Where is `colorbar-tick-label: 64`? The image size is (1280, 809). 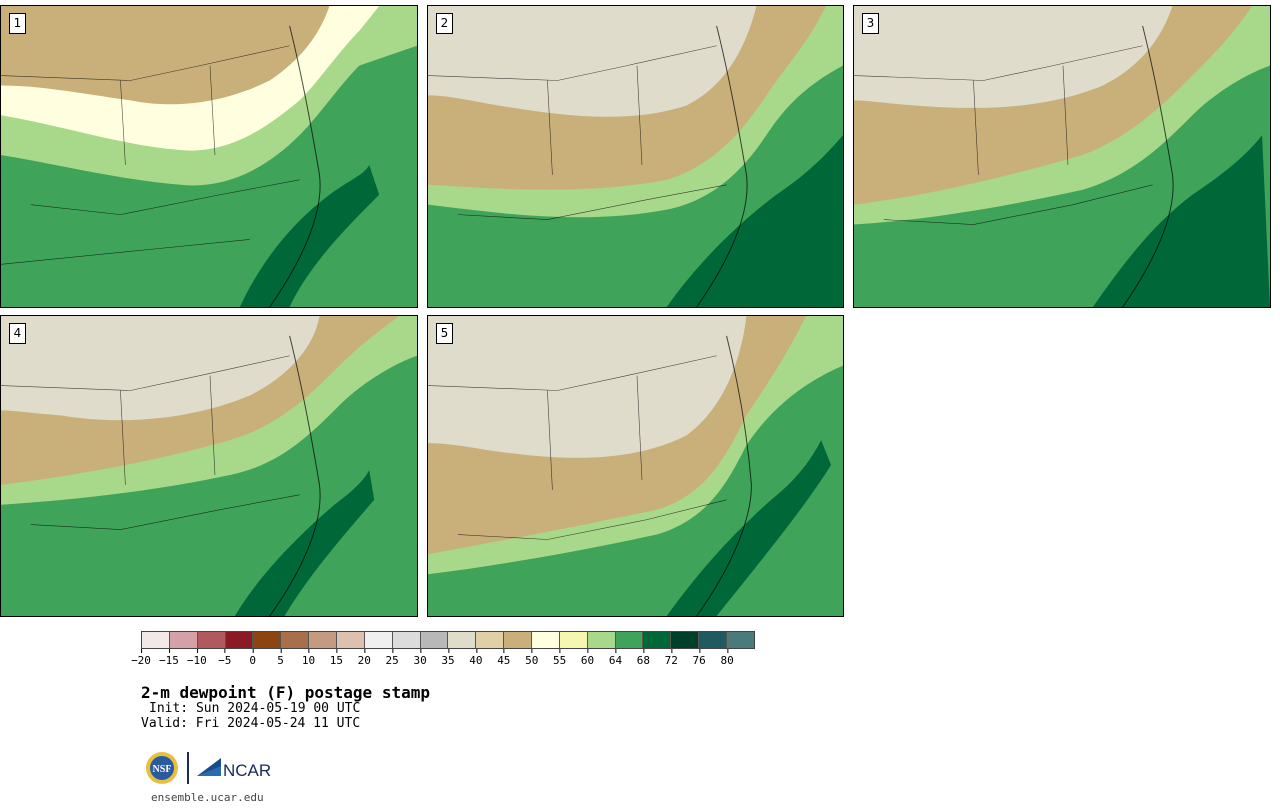
colorbar-tick-label: 64 is located at coordinates (615, 658).